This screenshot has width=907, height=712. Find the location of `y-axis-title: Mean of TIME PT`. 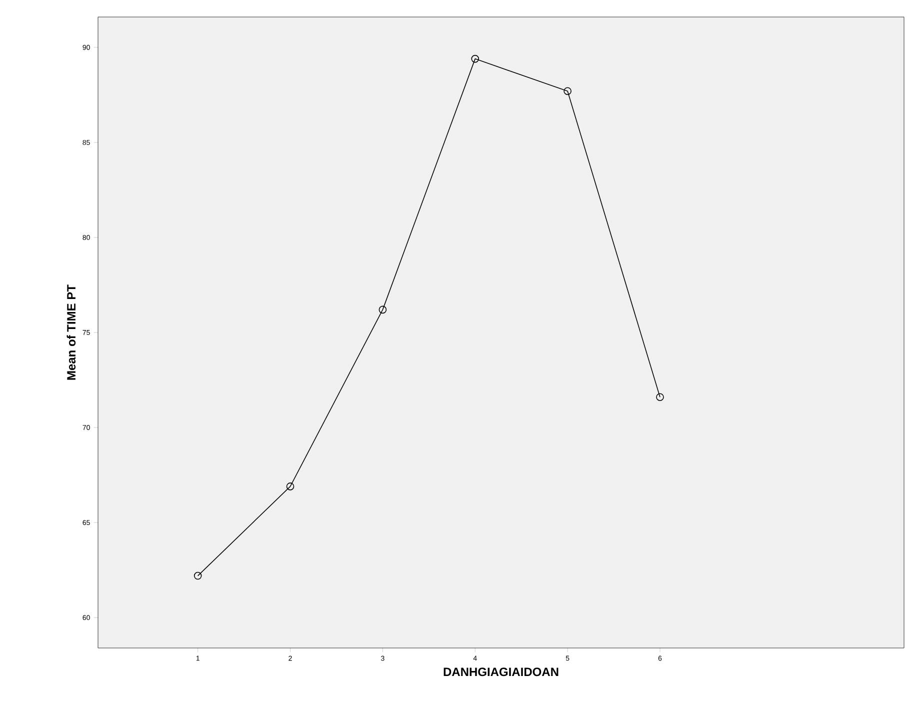

y-axis-title: Mean of TIME PT is located at coordinates (71, 332).